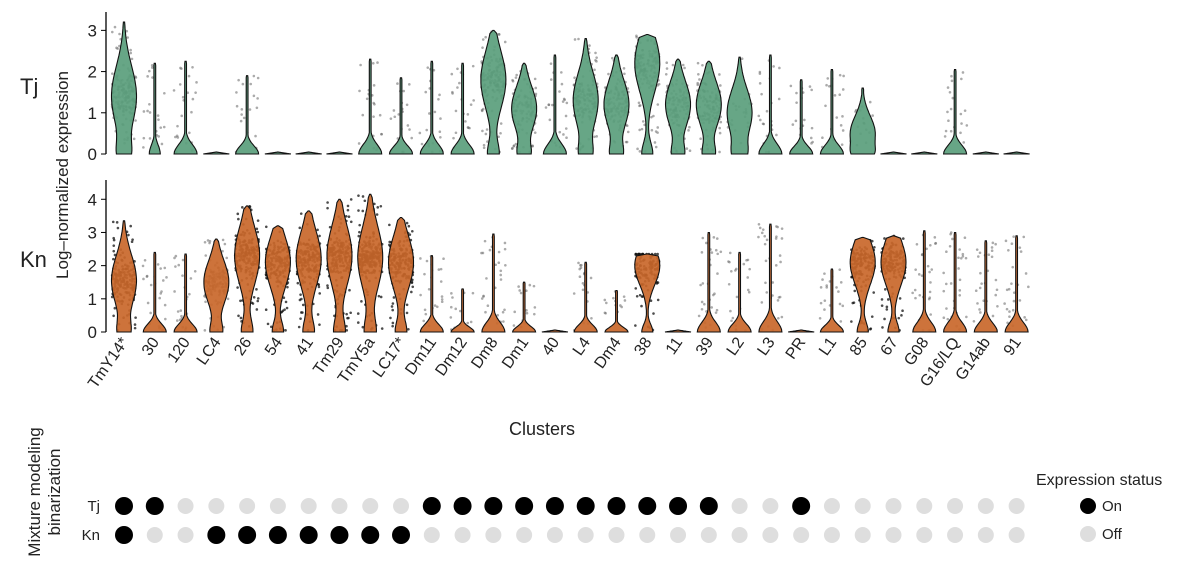  What do you see at coordinates (1099, 480) in the screenshot?
I see `legend-title: Expression status` at bounding box center [1099, 480].